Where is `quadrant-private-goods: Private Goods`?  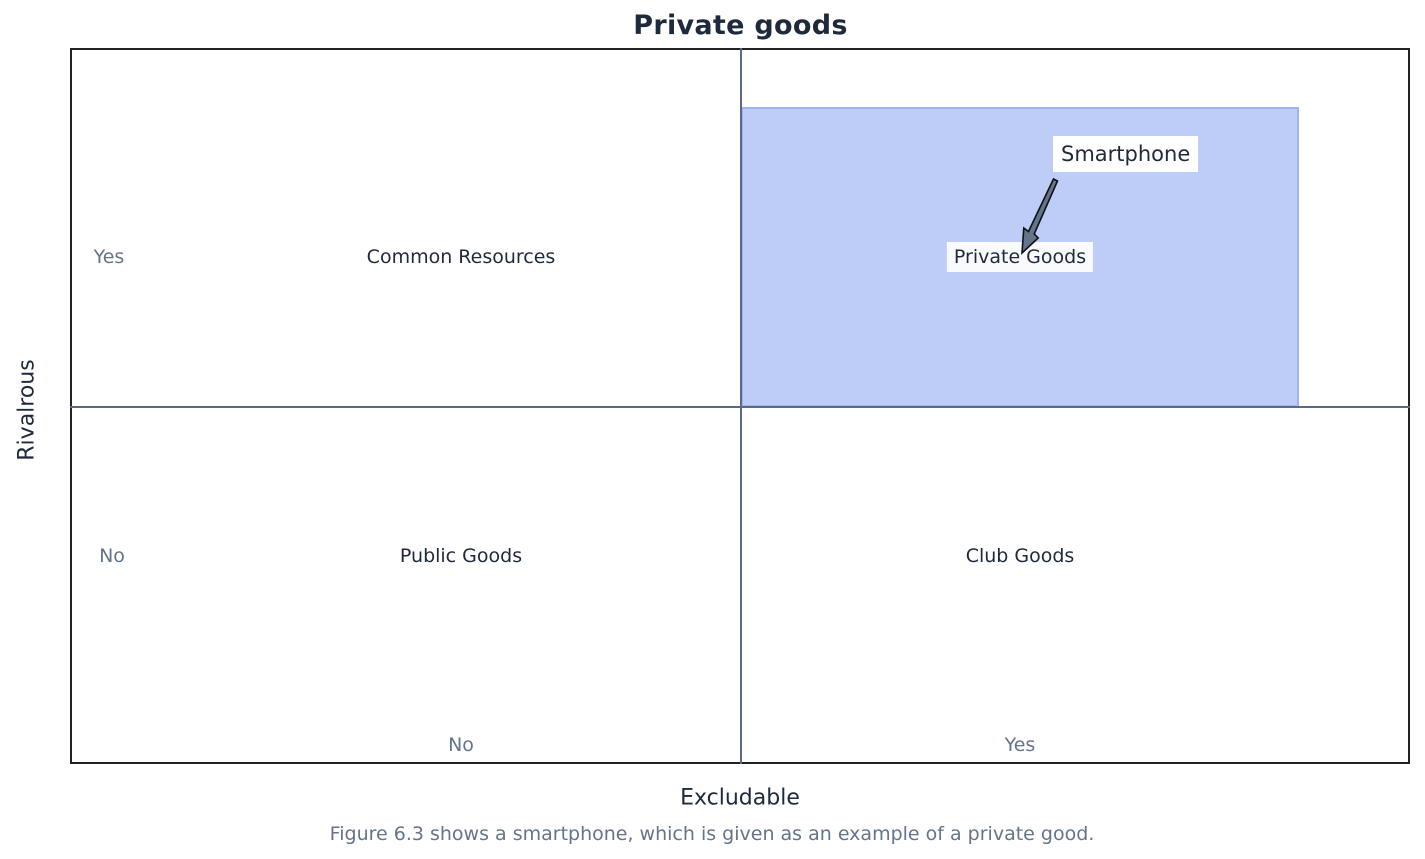 quadrant-private-goods: Private Goods is located at coordinates (1020, 257).